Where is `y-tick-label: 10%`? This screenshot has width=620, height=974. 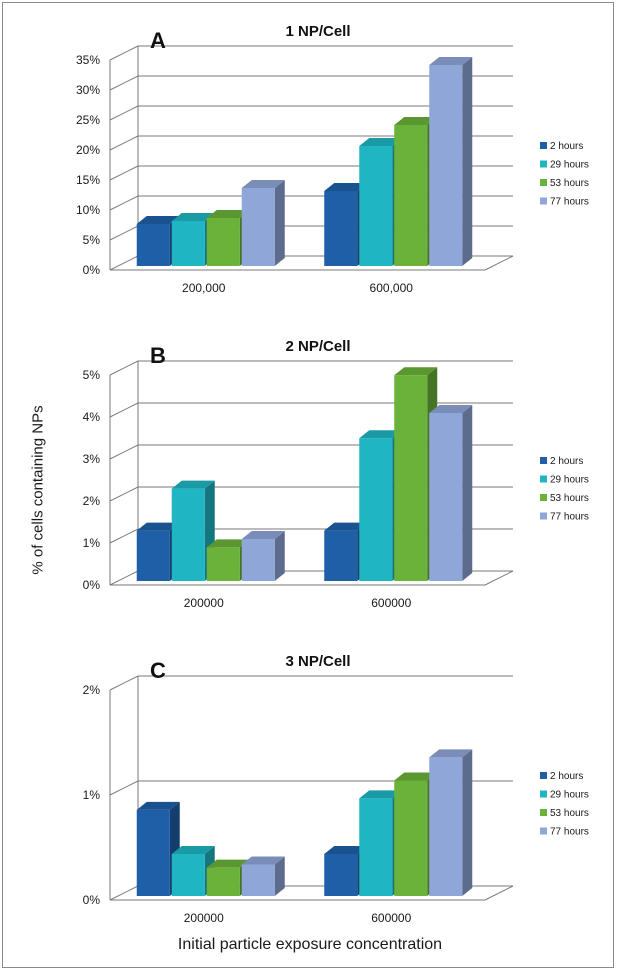 y-tick-label: 10% is located at coordinates (88, 210).